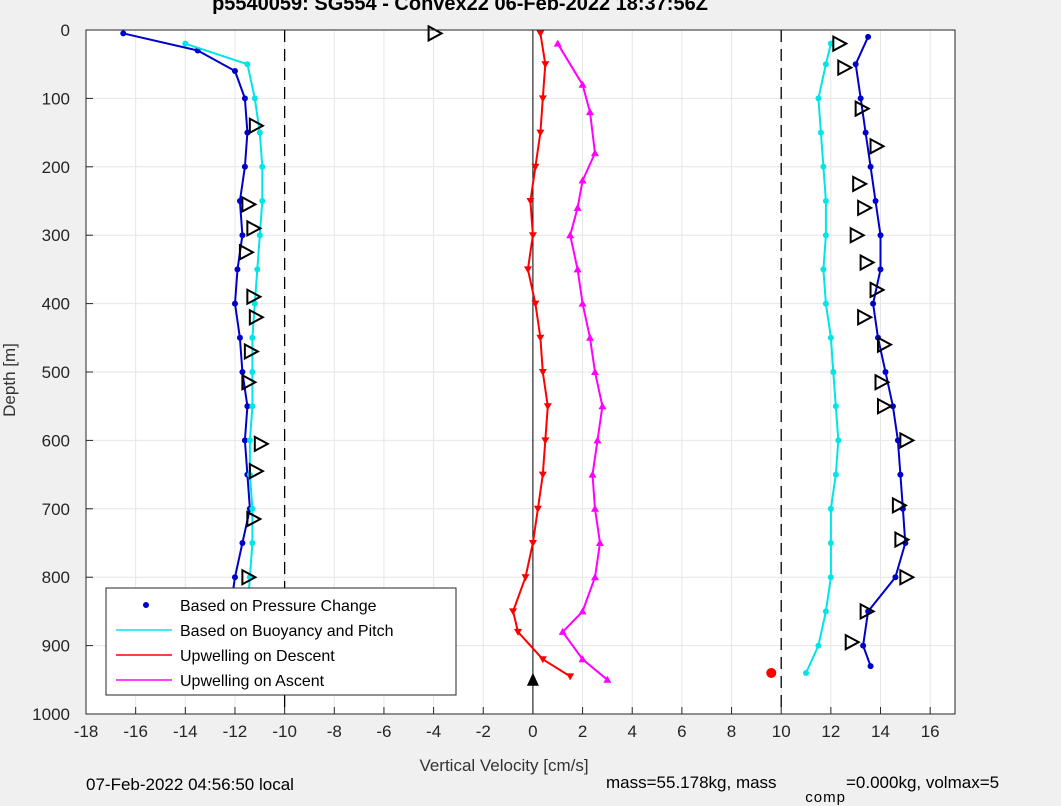 The width and height of the screenshot is (1061, 806). Describe the element at coordinates (830, 731) in the screenshot. I see `x-tick-label: 12` at that location.